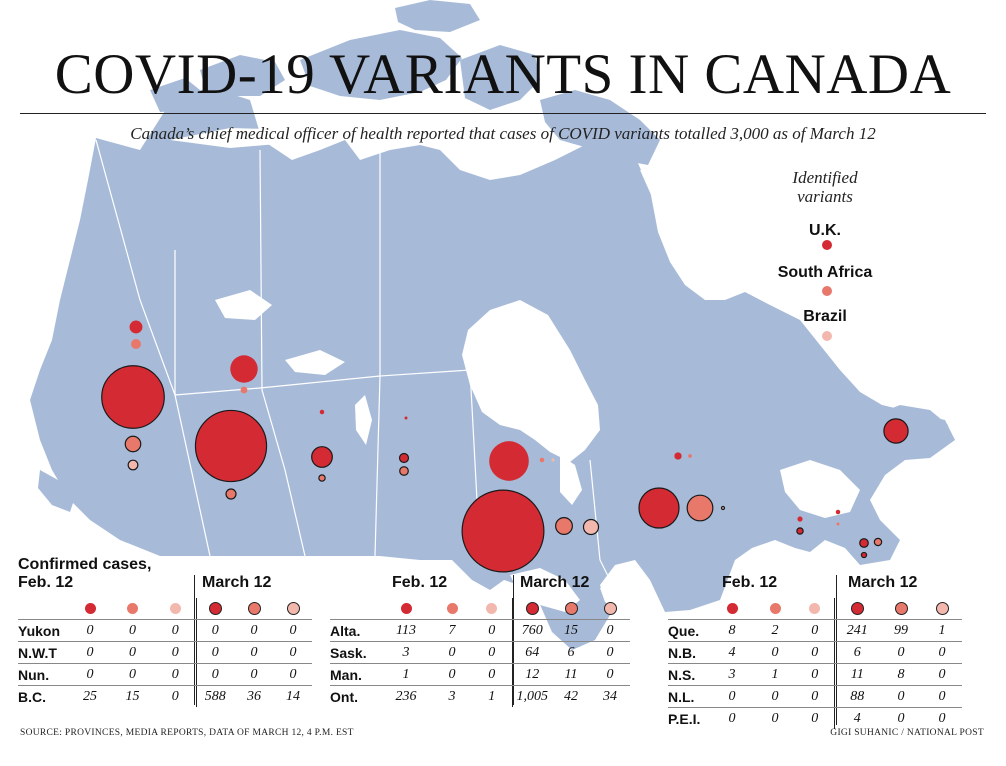 Image resolution: width=1006 pixels, height=766 pixels. Describe the element at coordinates (503, 113) in the screenshot. I see `title-rule` at that location.